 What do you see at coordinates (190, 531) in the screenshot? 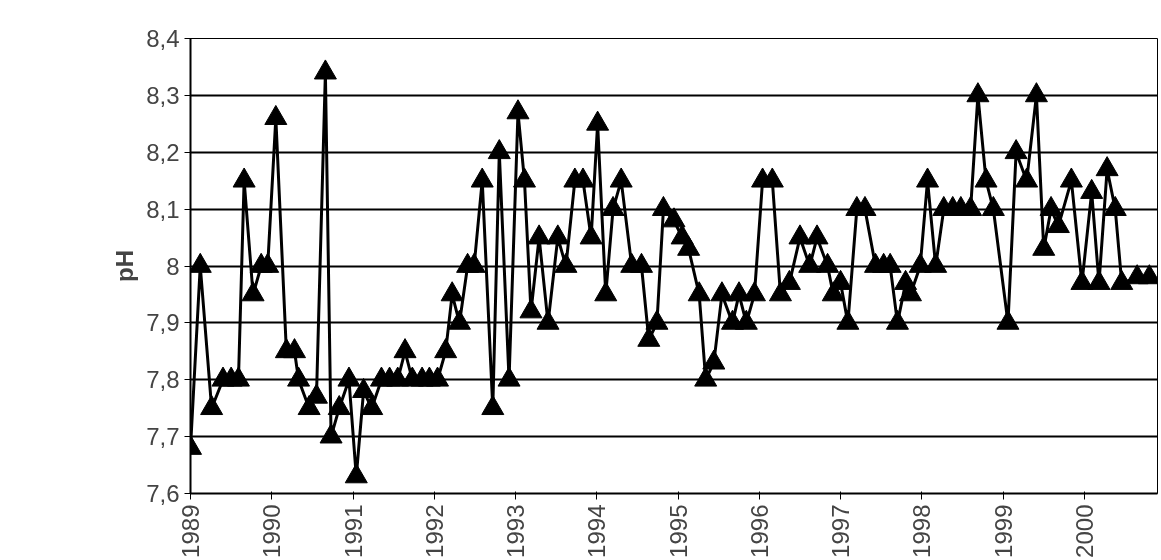
I see `x-tick-label: 1989` at bounding box center [190, 531].